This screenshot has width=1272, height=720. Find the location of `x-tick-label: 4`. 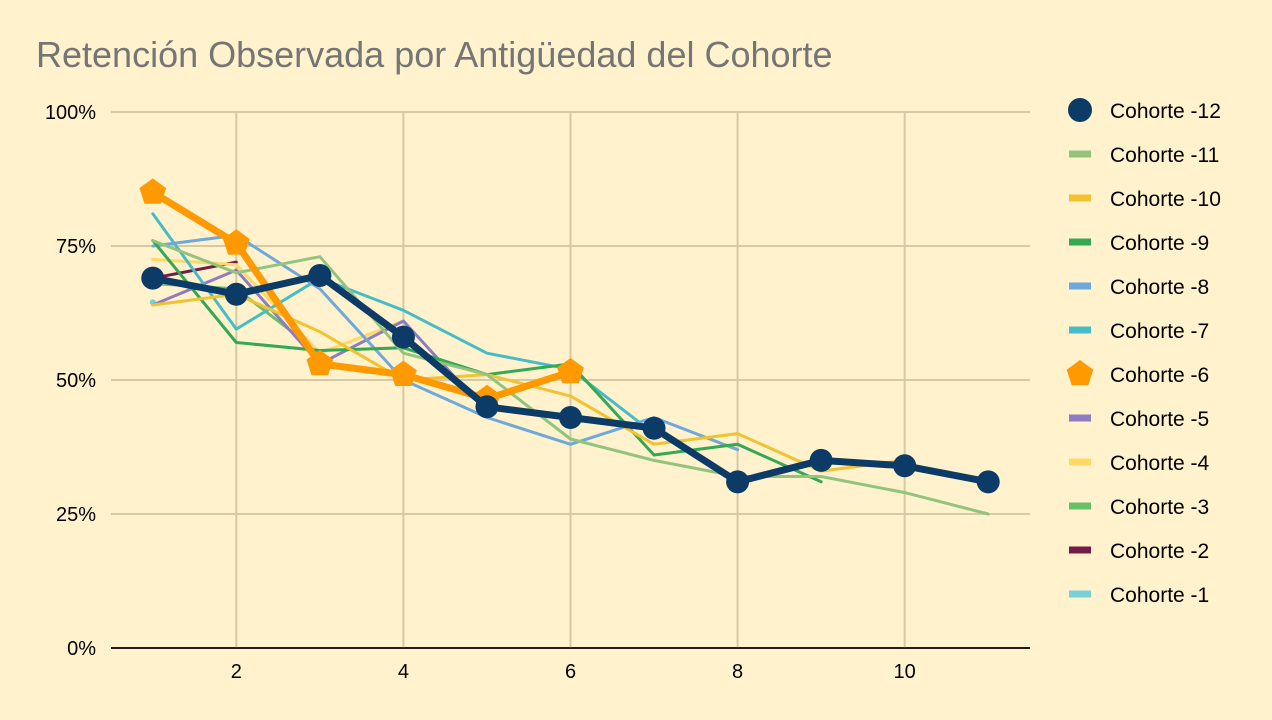

x-tick-label: 4 is located at coordinates (403, 672).